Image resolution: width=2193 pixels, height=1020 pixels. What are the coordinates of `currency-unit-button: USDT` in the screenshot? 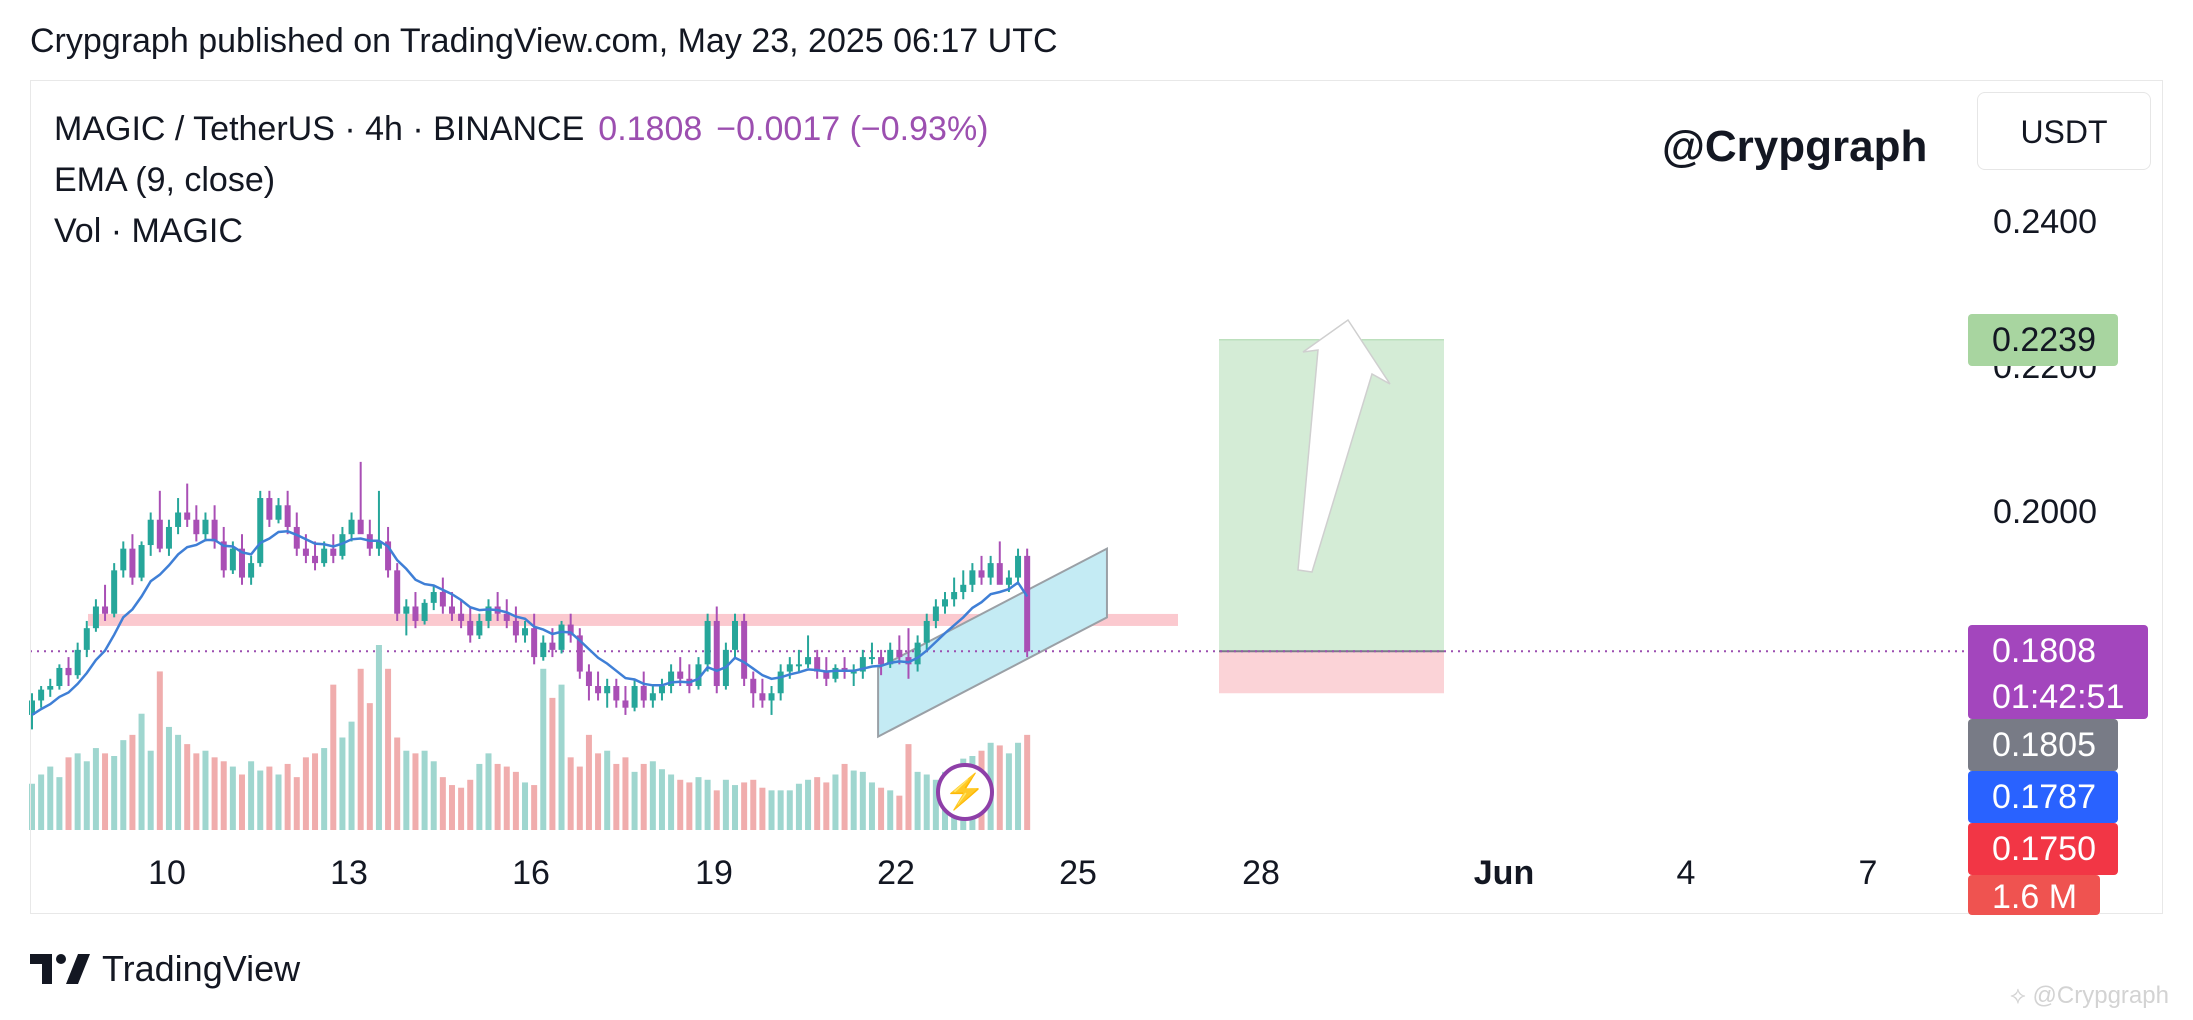 It's located at (2064, 131).